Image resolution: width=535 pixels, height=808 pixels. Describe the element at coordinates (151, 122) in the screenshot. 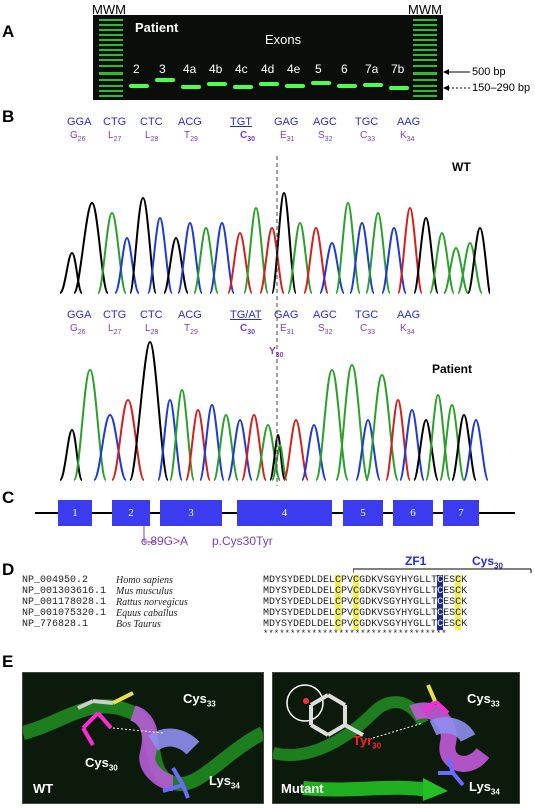

I see `codon-2: CTC` at that location.